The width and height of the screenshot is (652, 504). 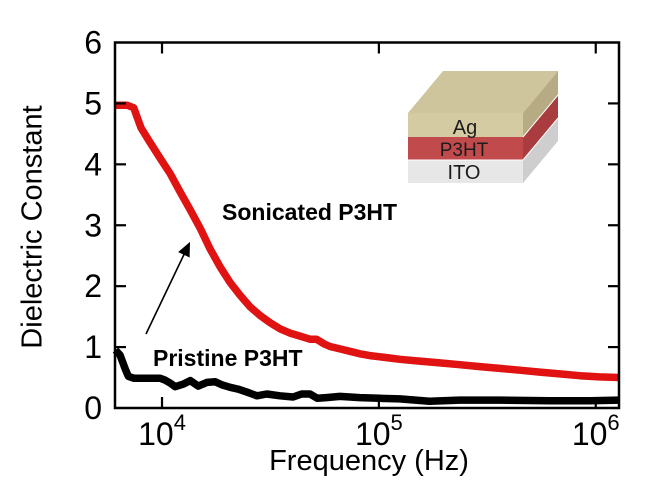 What do you see at coordinates (162, 431) in the screenshot?
I see `x-tick-label: 10⁴` at bounding box center [162, 431].